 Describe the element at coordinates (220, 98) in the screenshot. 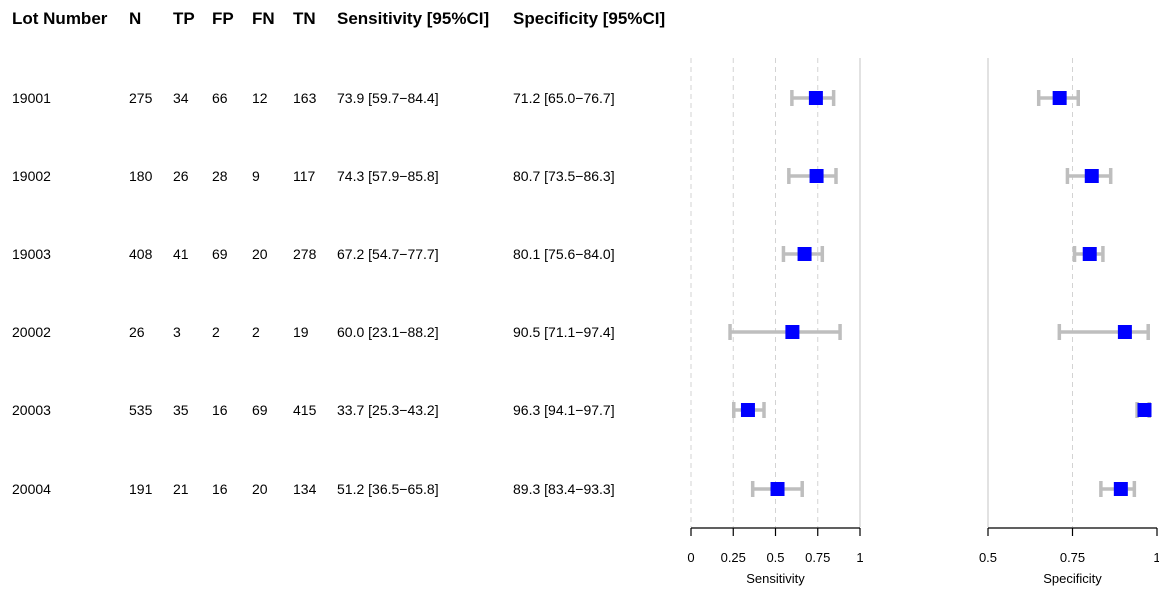

I see `cell-fp: 66` at that location.